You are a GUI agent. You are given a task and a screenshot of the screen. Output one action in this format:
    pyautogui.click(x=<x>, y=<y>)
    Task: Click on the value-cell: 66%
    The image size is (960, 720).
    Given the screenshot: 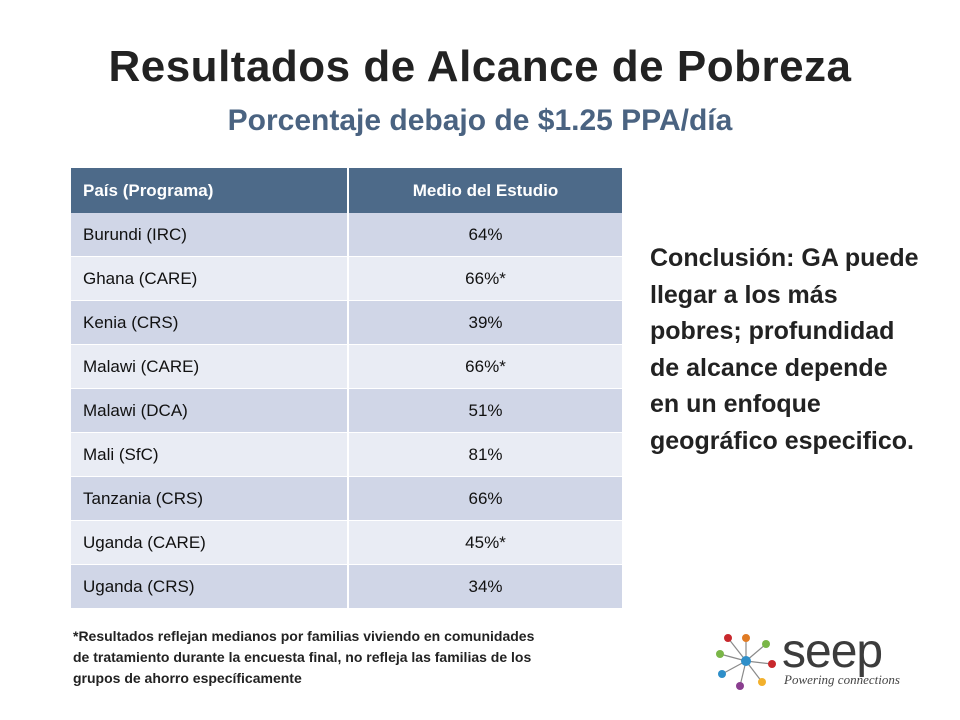 What is the action you would take?
    pyautogui.click(x=486, y=498)
    